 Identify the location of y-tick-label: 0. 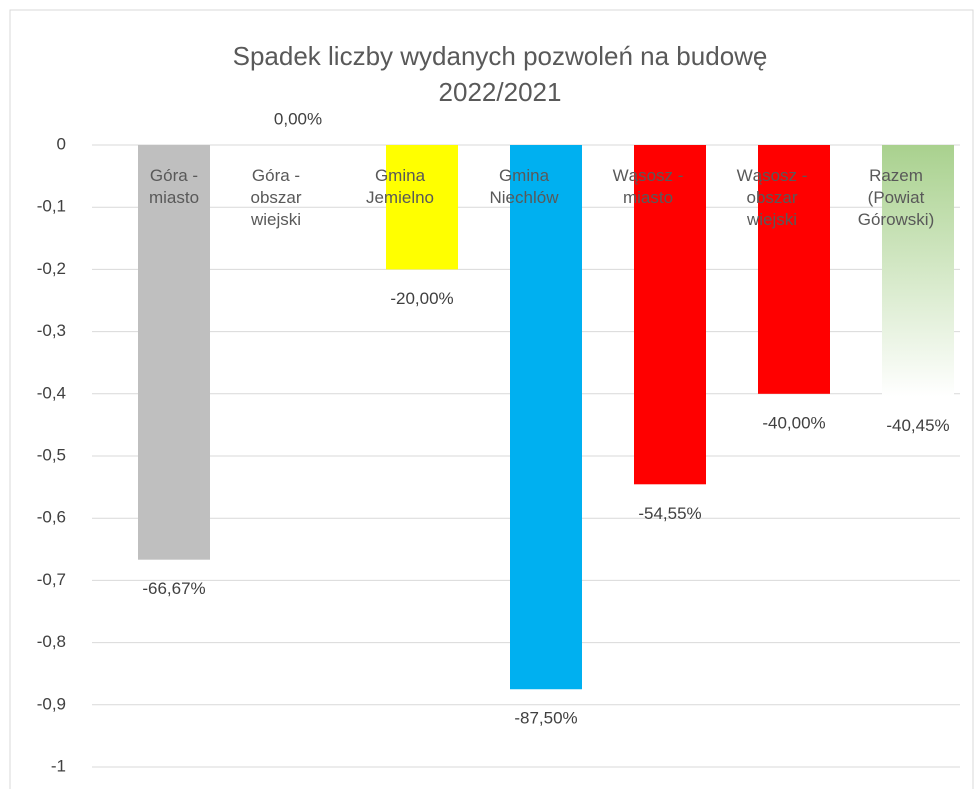
(61, 143).